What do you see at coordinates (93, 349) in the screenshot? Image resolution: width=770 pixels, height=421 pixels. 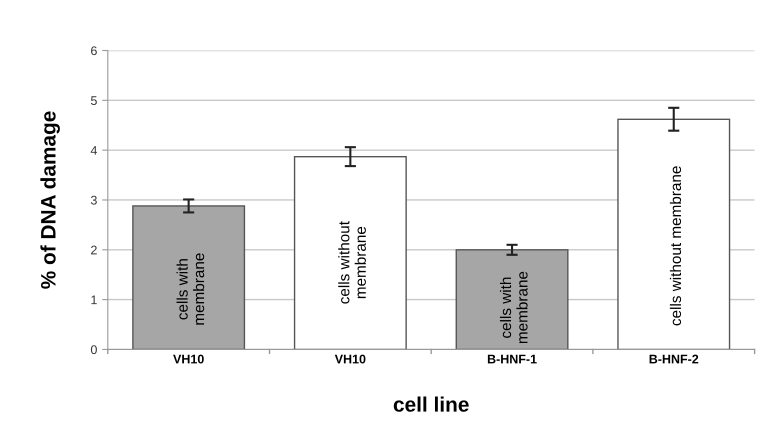 I see `y-tick-label: 0` at bounding box center [93, 349].